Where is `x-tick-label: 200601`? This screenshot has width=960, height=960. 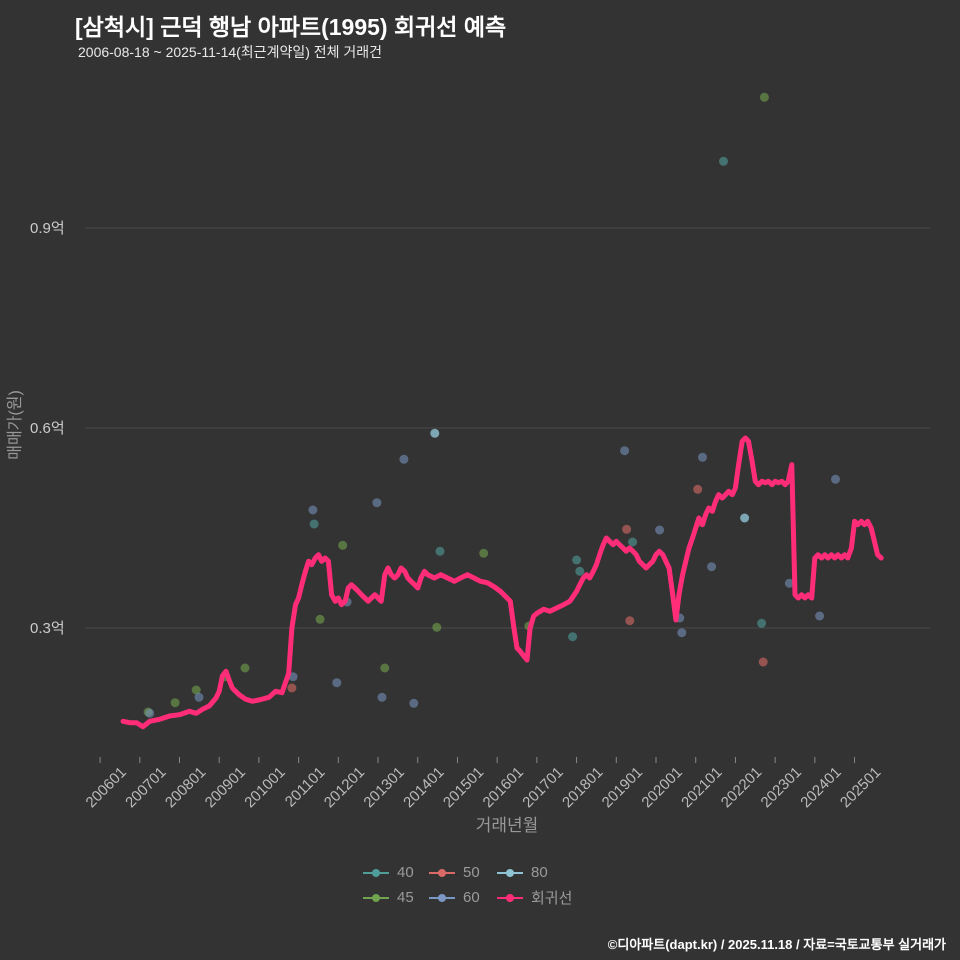
x-tick-label: 200601 is located at coordinates (105, 787).